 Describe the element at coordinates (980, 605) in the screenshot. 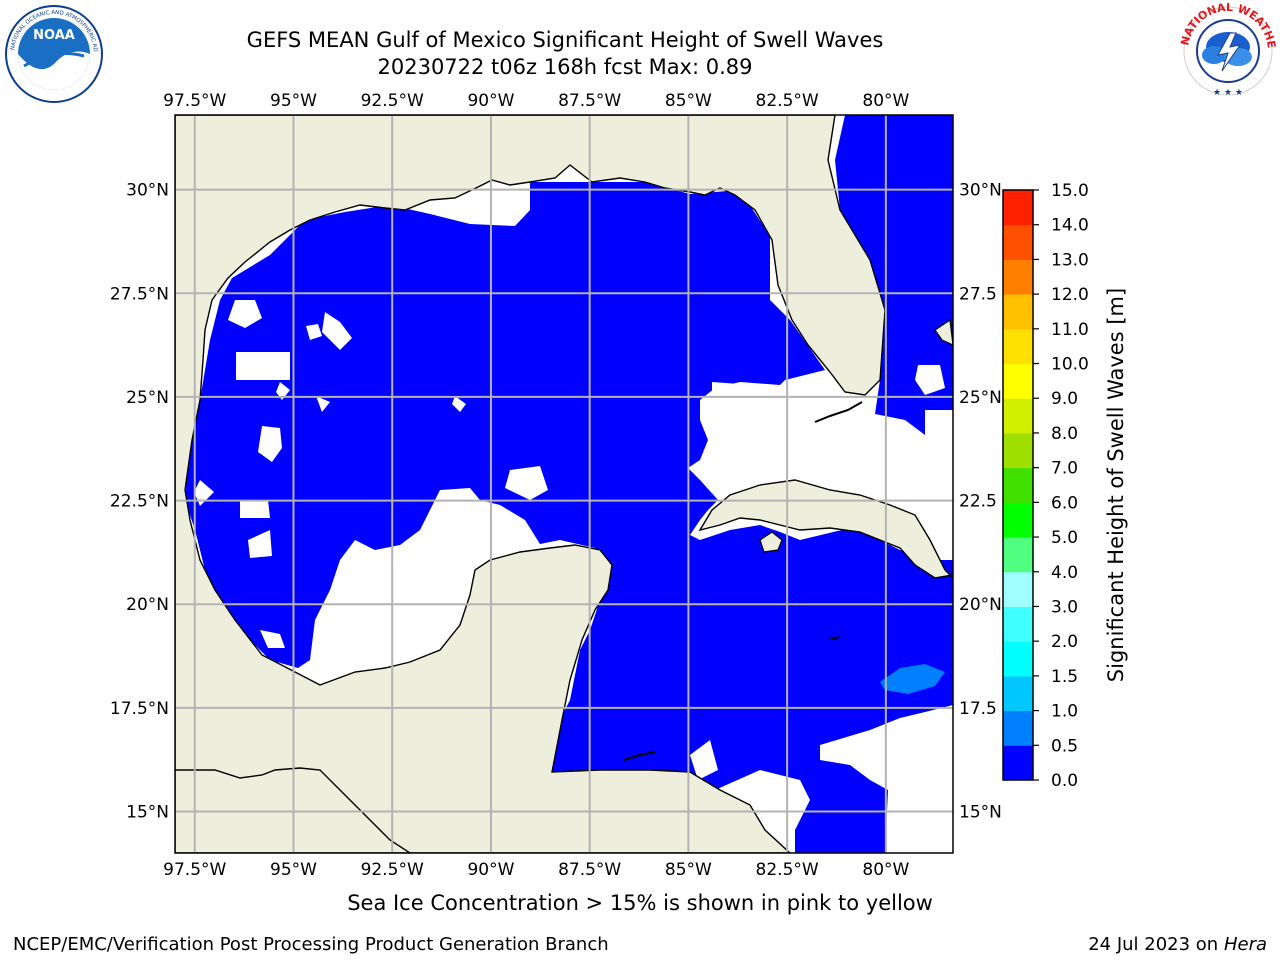

I see `lat-tick-right: 20°N` at that location.